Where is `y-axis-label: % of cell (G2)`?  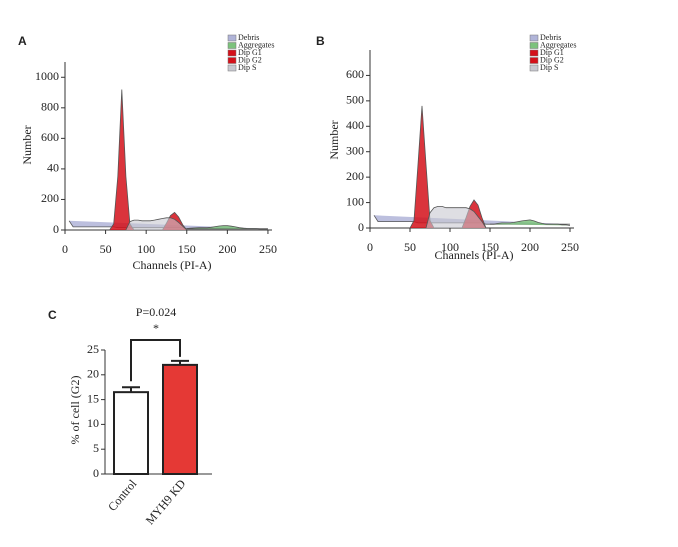 y-axis-label: % of cell (G2) is located at coordinates (75, 410).